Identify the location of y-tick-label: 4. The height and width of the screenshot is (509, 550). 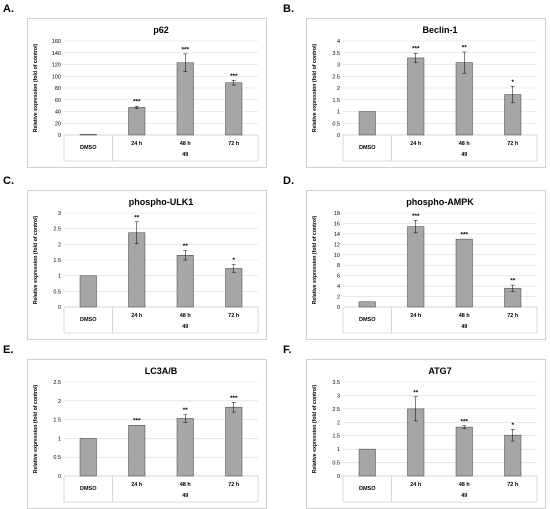
(338, 42).